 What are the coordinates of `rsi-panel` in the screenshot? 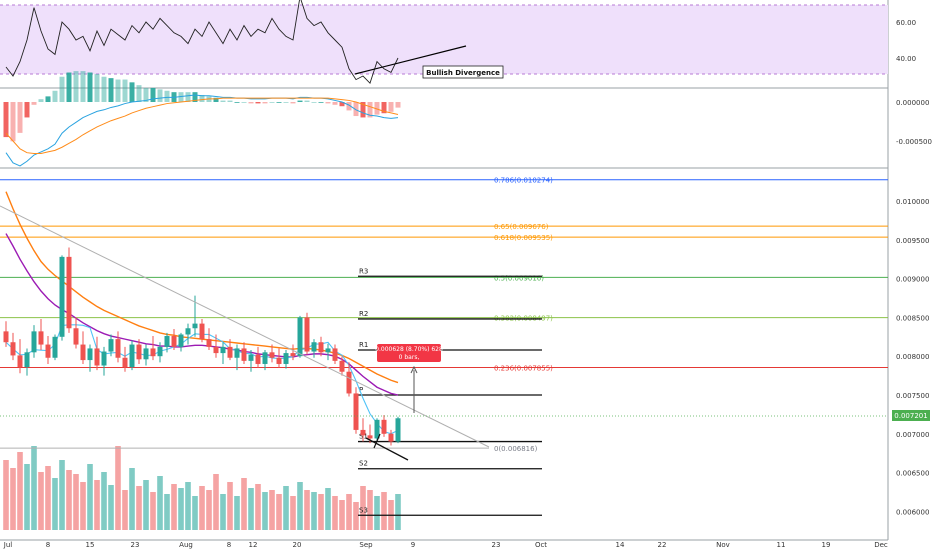 It's located at (236, 42).